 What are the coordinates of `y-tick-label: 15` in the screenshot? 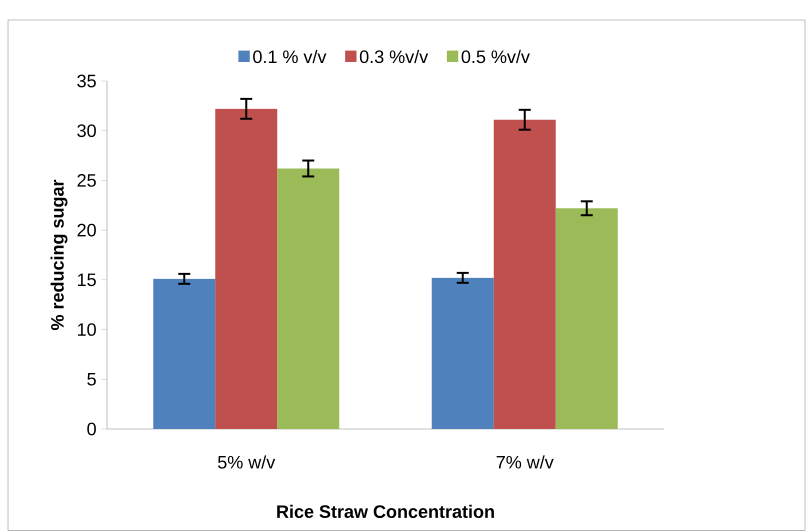 It's located at (87, 280).